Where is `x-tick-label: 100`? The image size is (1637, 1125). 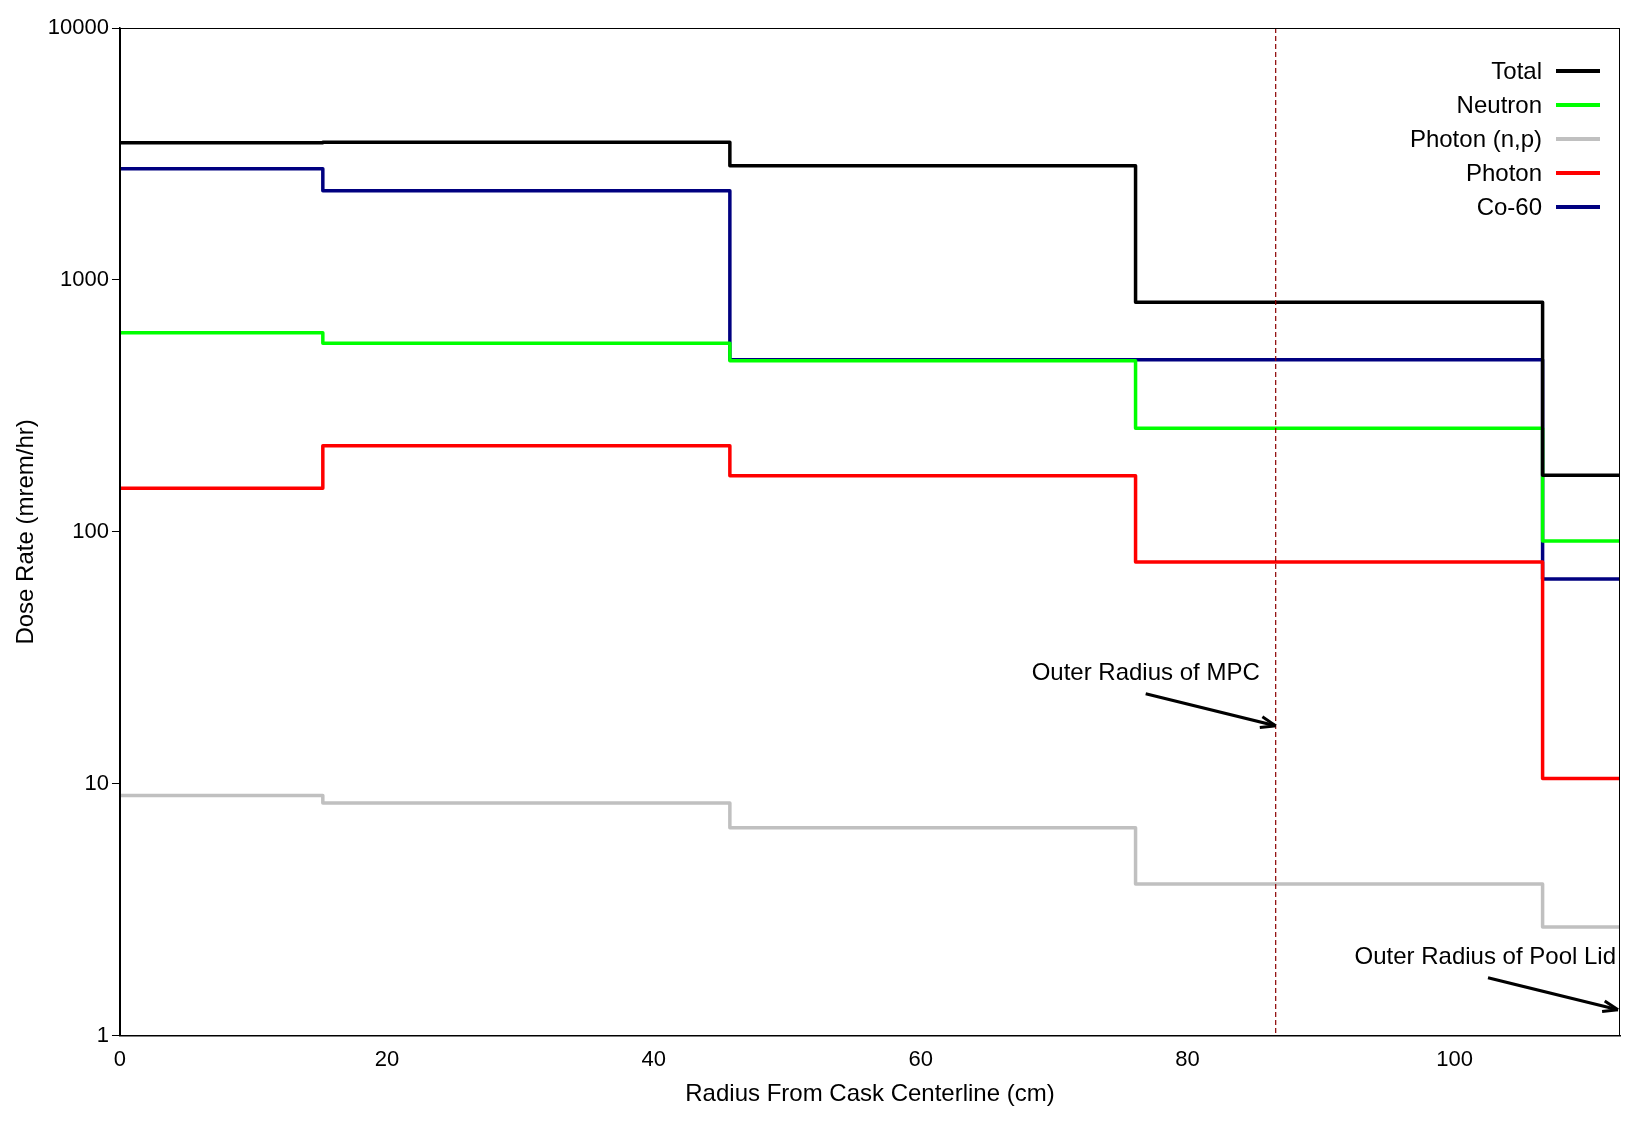 x-tick-label: 100 is located at coordinates (1454, 1059).